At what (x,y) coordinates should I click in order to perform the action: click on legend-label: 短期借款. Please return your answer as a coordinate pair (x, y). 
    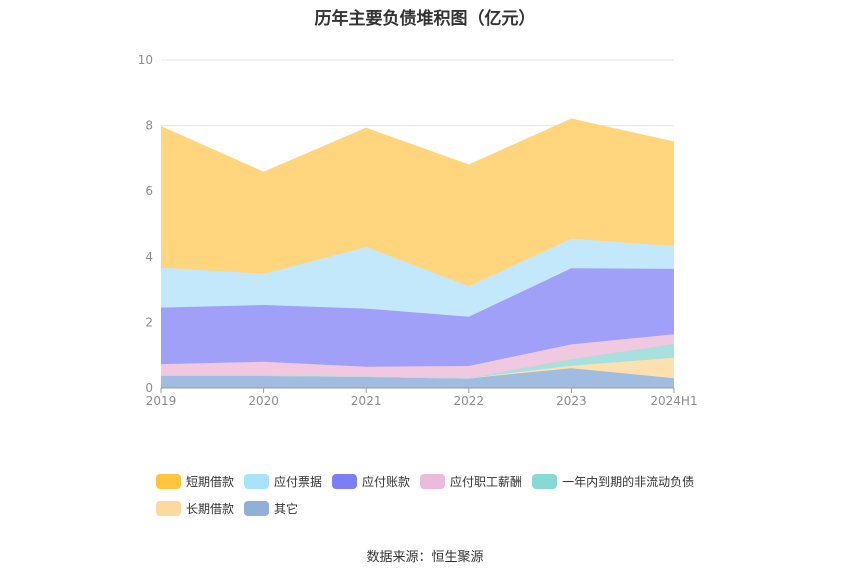
    Looking at the image, I should click on (210, 481).